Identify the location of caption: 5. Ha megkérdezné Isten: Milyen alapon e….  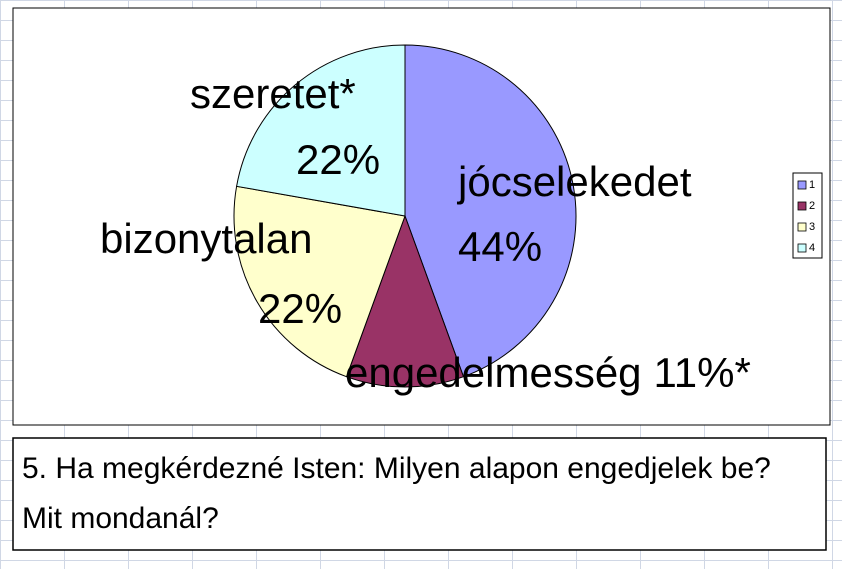
(396, 493).